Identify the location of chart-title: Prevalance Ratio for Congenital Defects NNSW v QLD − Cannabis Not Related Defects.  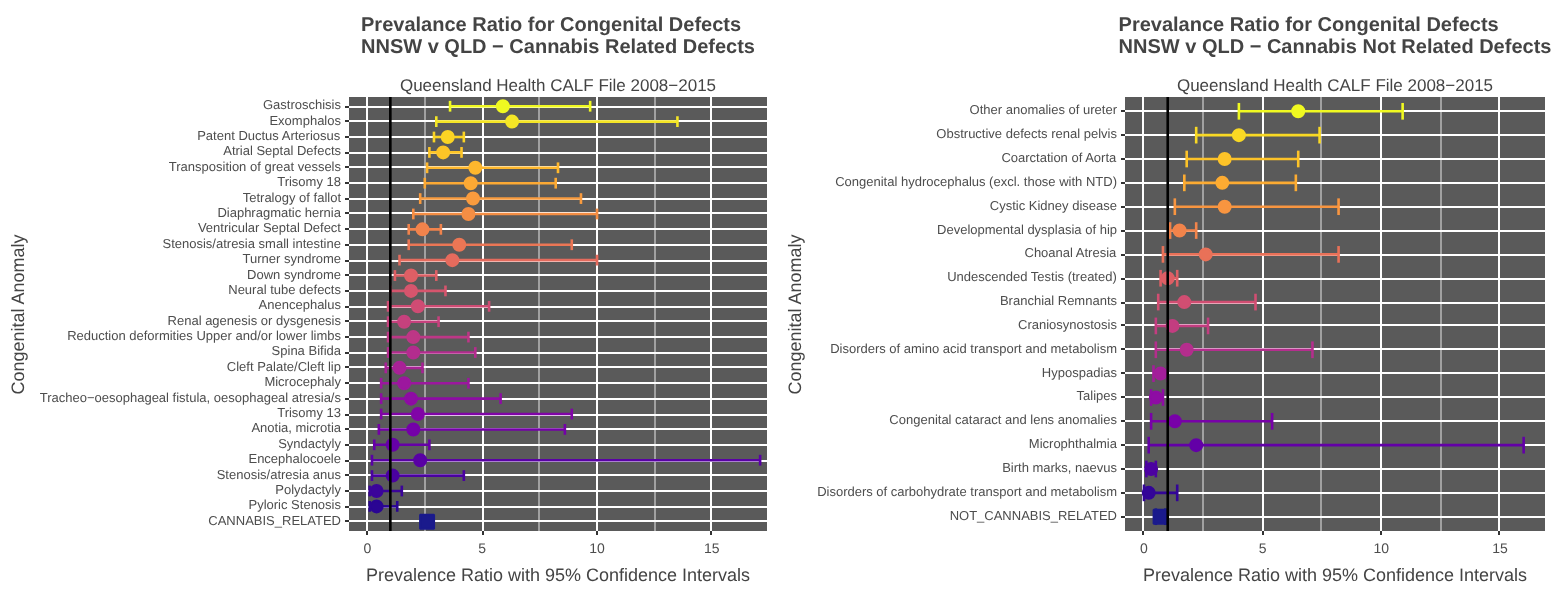
(1335, 37).